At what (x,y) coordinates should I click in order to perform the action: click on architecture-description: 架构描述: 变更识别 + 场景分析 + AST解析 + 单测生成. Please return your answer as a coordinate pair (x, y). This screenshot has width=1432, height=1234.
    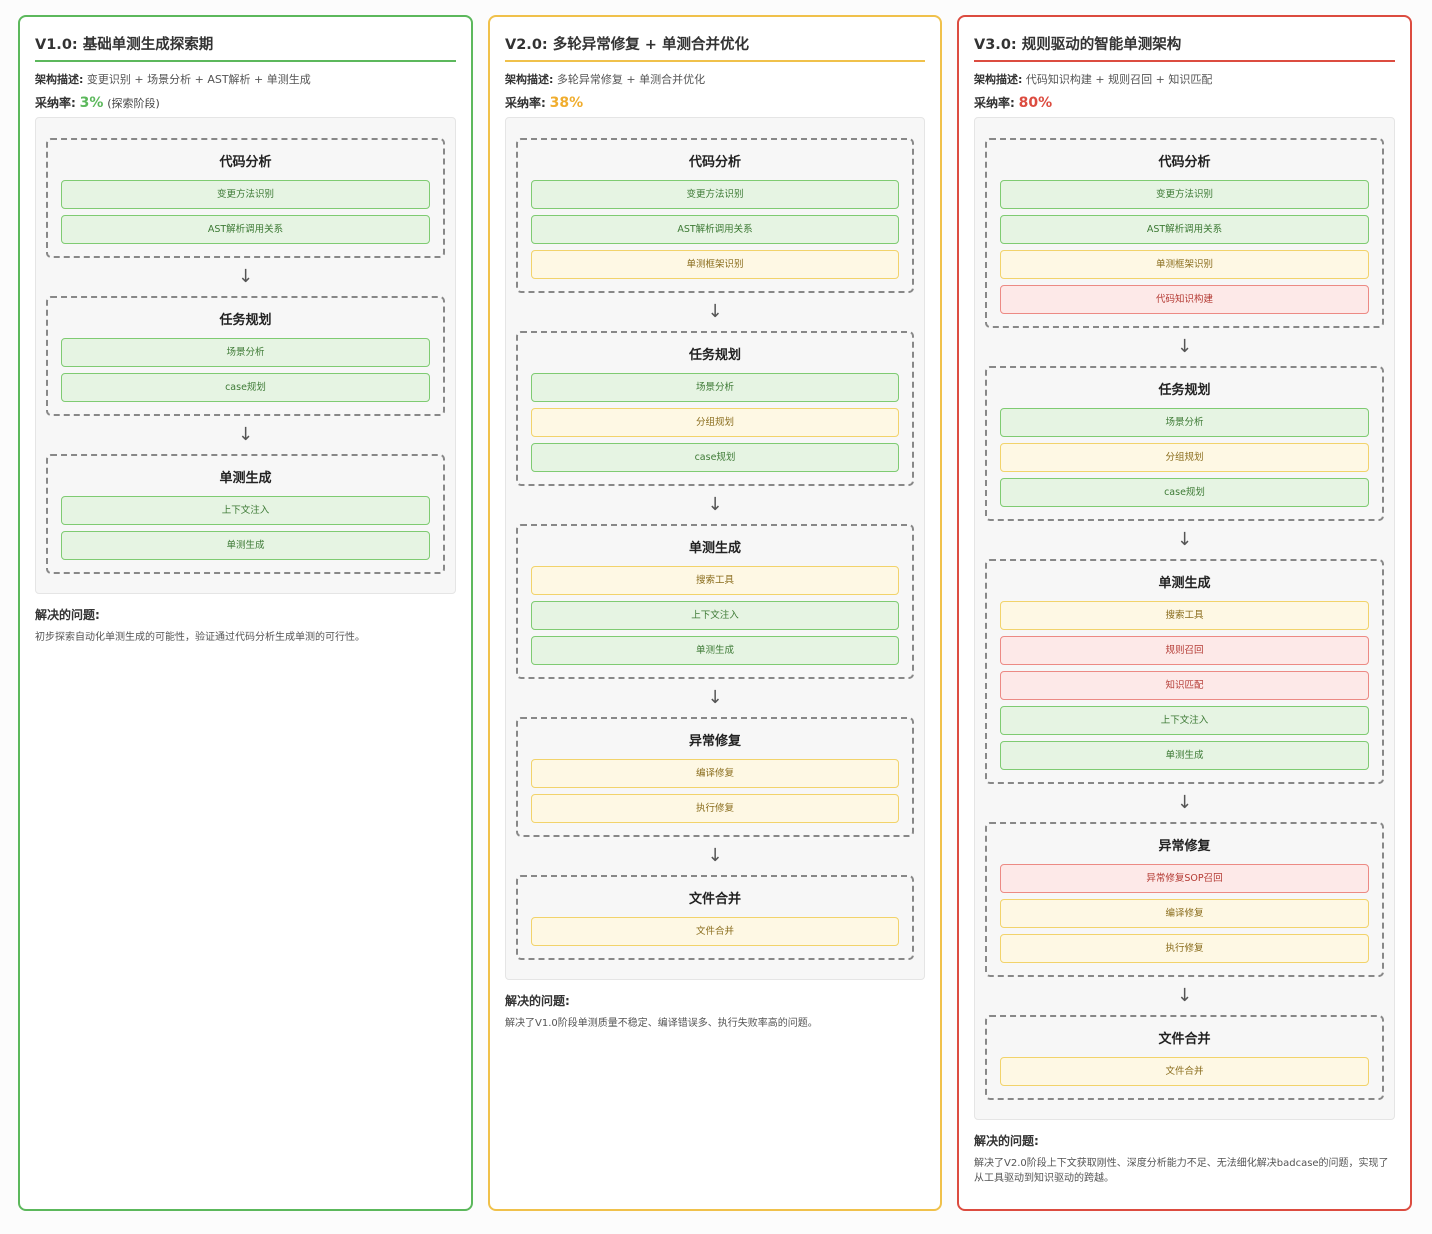
    Looking at the image, I should click on (245, 78).